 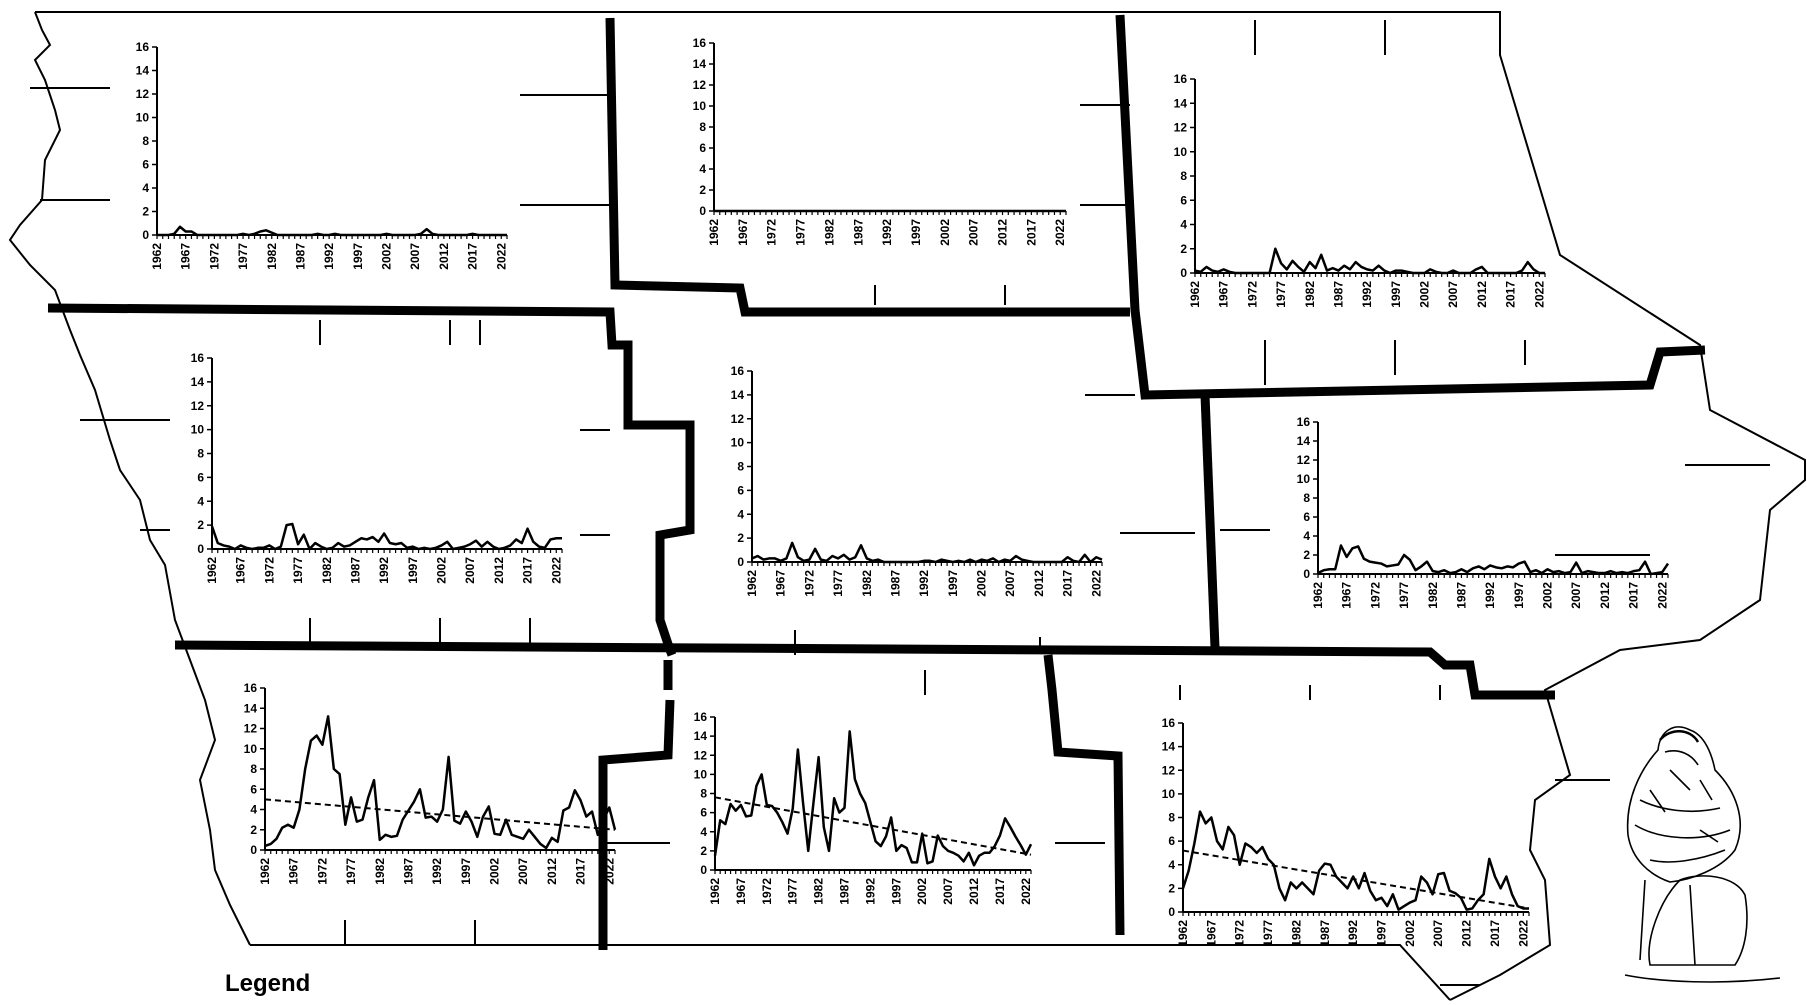 What do you see at coordinates (268, 983) in the screenshot?
I see `legend-label: Legend` at bounding box center [268, 983].